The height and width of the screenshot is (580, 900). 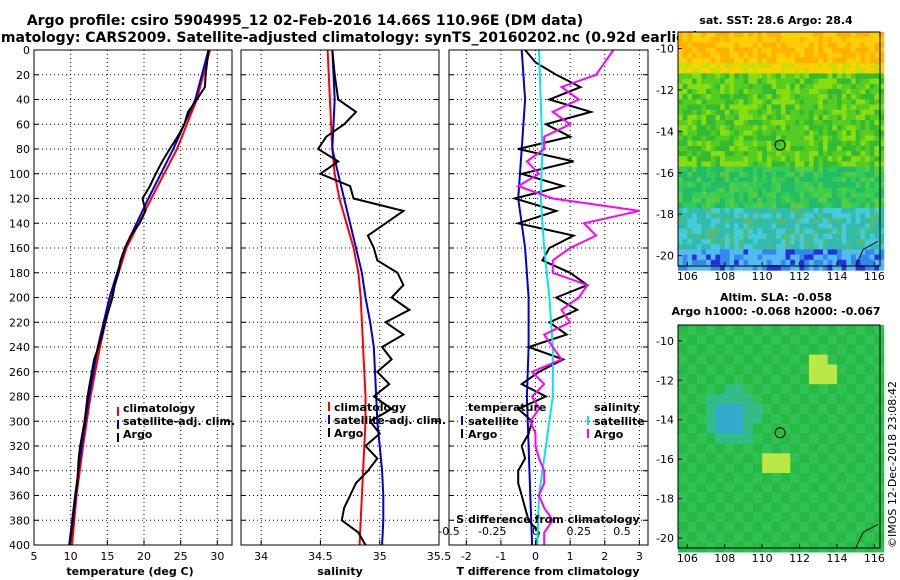 What do you see at coordinates (780, 433) in the screenshot?
I see `sla-float-marker` at bounding box center [780, 433].